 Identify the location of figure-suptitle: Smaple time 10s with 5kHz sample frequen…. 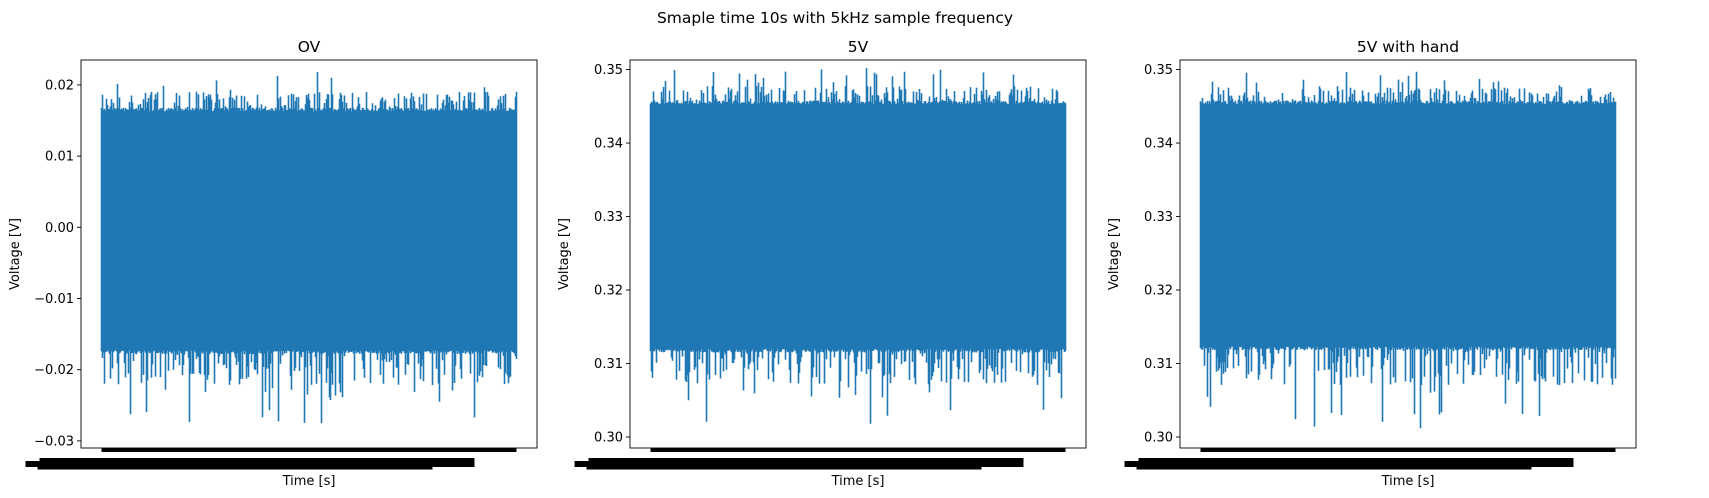
(835, 18).